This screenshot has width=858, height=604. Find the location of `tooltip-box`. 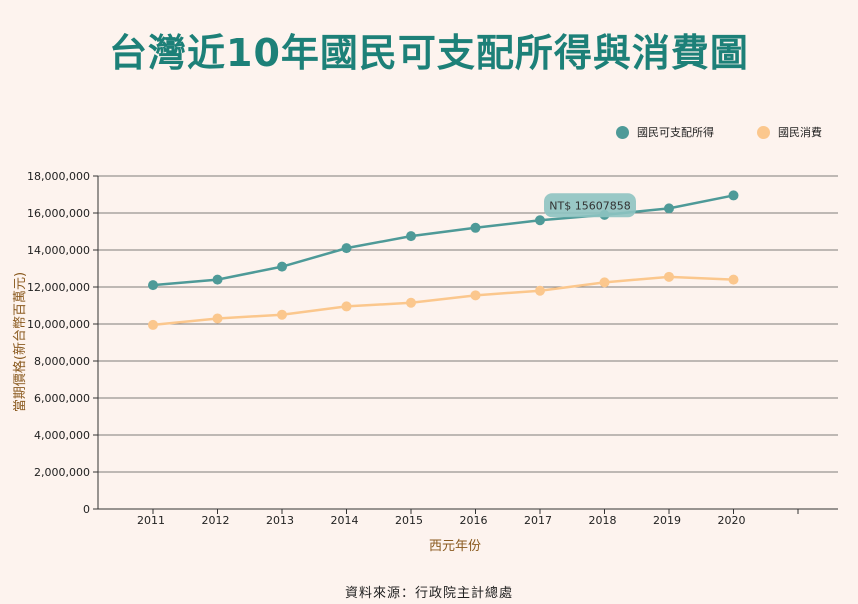

tooltip-box is located at coordinates (590, 205).